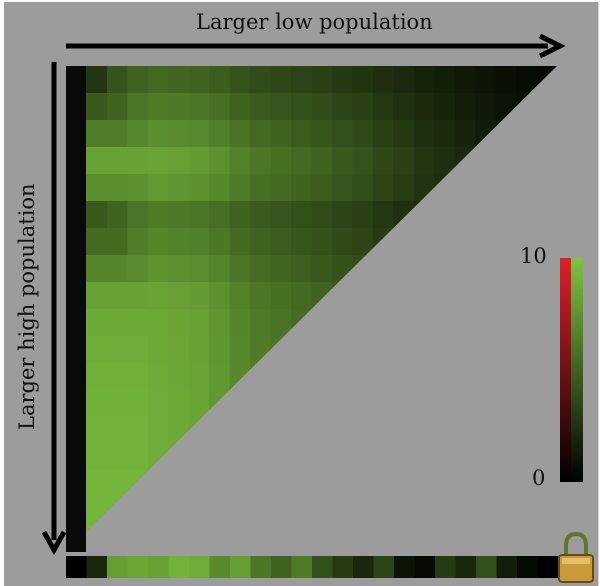 The height and width of the screenshot is (586, 600). I want to click on lock-icon, so click(576, 557).